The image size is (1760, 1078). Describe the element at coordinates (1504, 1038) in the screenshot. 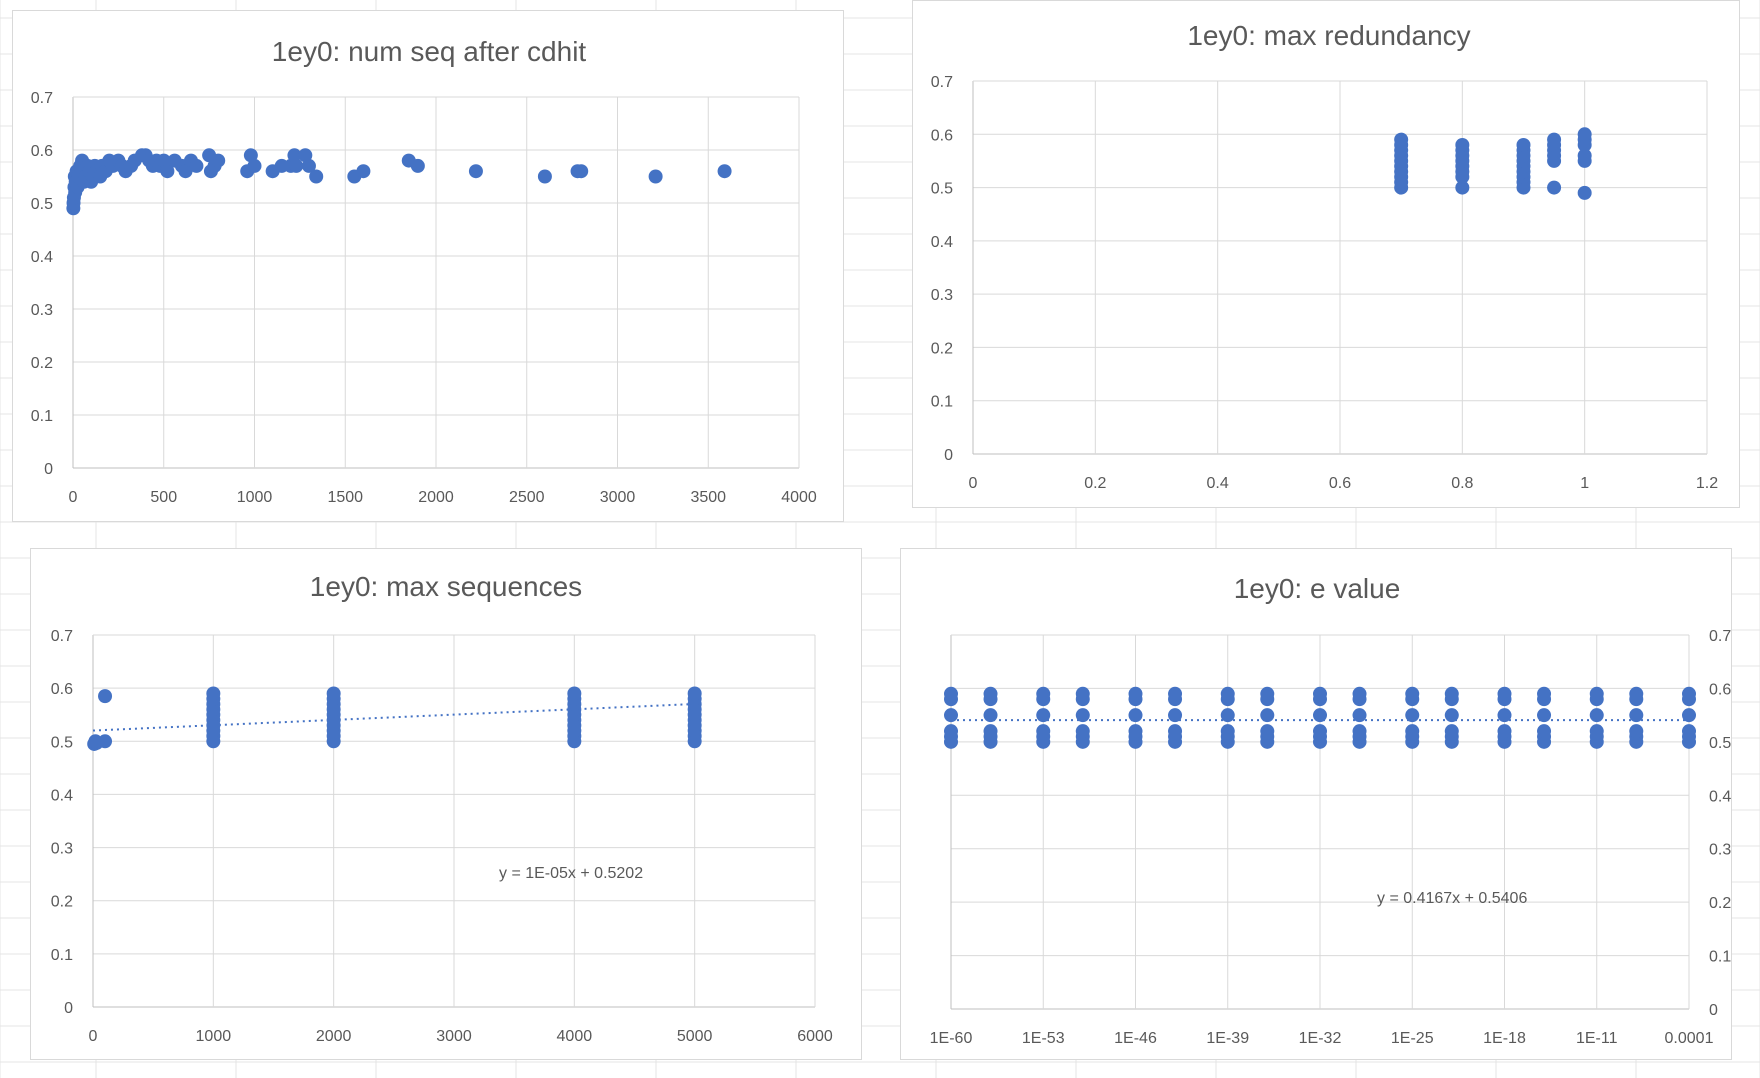

I see `x-tick-label: 1E-18` at that location.